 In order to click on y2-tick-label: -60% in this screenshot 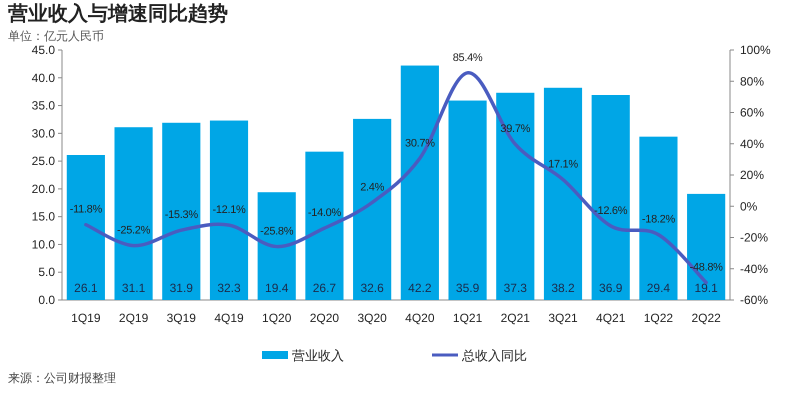, I will do `click(754, 300)`.